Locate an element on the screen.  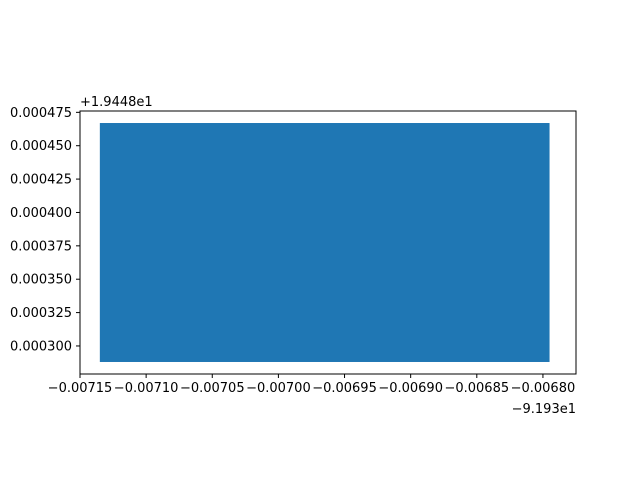
x-tick-label: −0.00695 is located at coordinates (344, 388).